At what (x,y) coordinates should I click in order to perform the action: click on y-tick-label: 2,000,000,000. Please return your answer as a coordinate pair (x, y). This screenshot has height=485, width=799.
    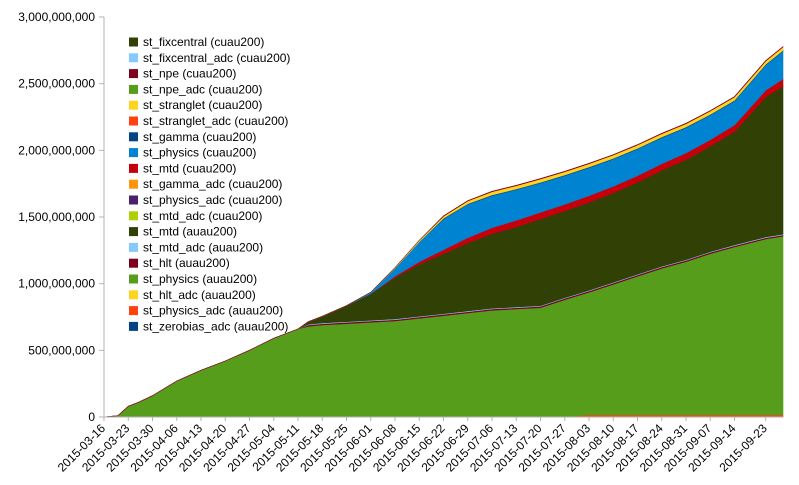
    Looking at the image, I should click on (56, 150).